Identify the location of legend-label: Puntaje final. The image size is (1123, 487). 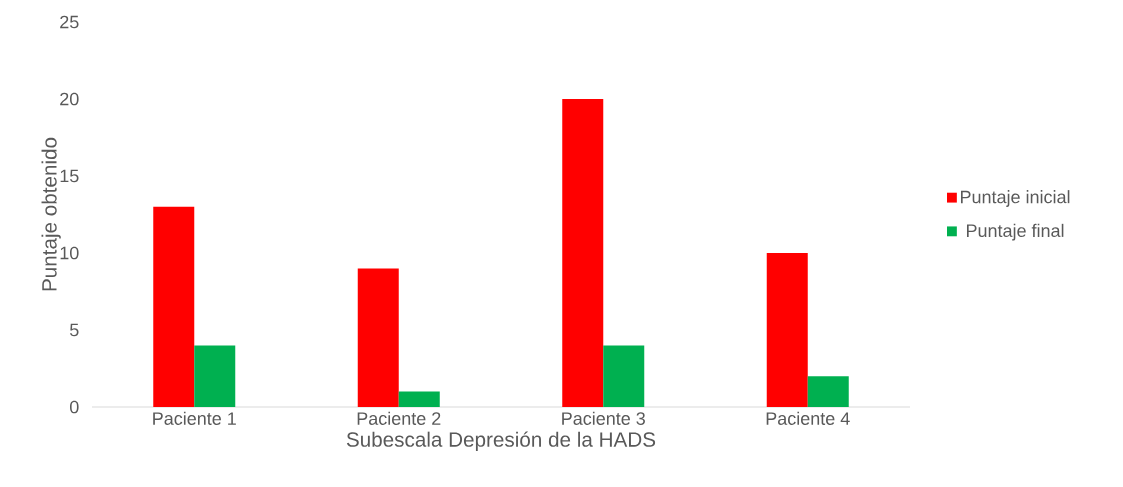
(1015, 232).